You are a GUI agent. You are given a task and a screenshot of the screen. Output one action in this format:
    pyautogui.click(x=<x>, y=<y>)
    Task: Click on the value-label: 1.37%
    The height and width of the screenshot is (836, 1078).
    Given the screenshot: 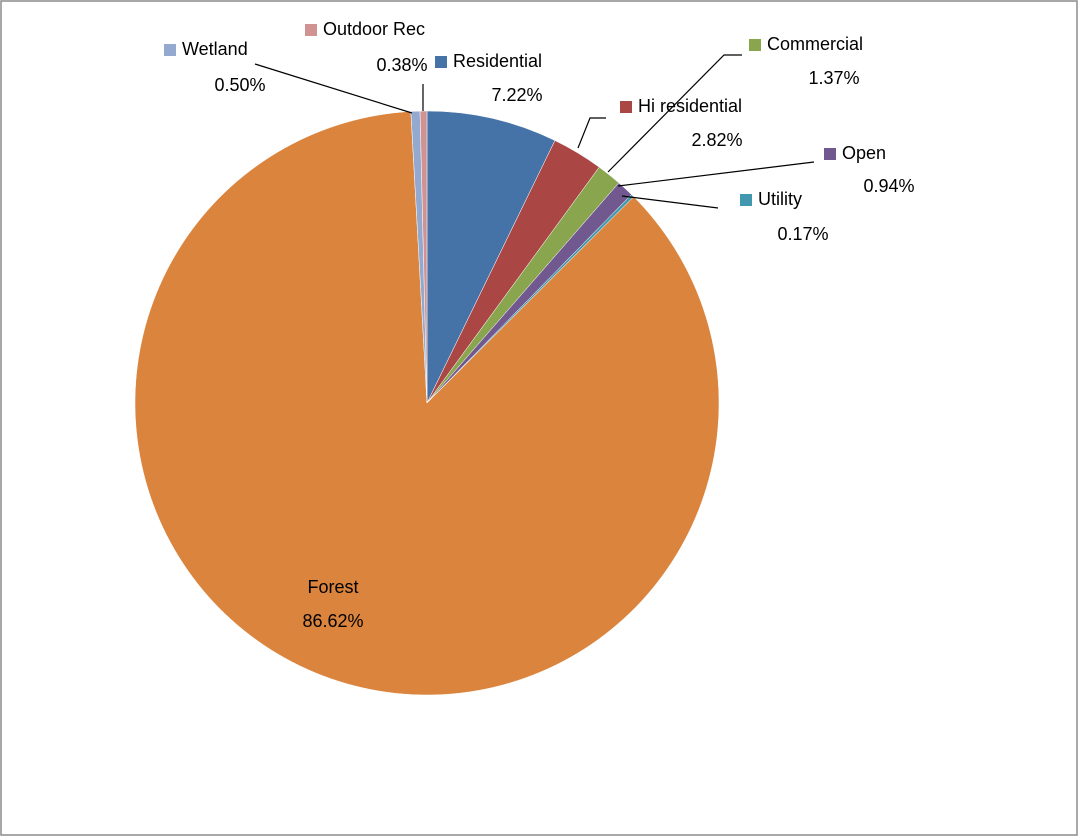 What is the action you would take?
    pyautogui.click(x=833, y=78)
    